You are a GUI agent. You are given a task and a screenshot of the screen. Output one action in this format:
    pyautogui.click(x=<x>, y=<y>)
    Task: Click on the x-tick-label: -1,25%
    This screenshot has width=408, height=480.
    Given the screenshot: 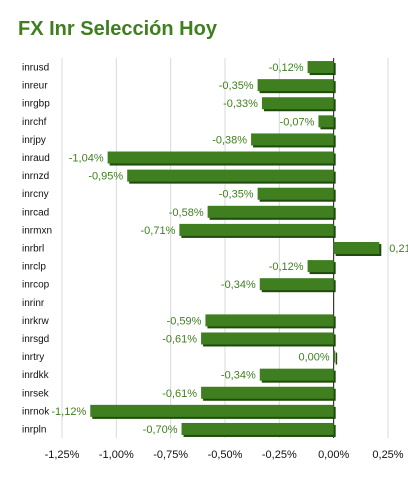 What is the action you would take?
    pyautogui.click(x=62, y=455)
    